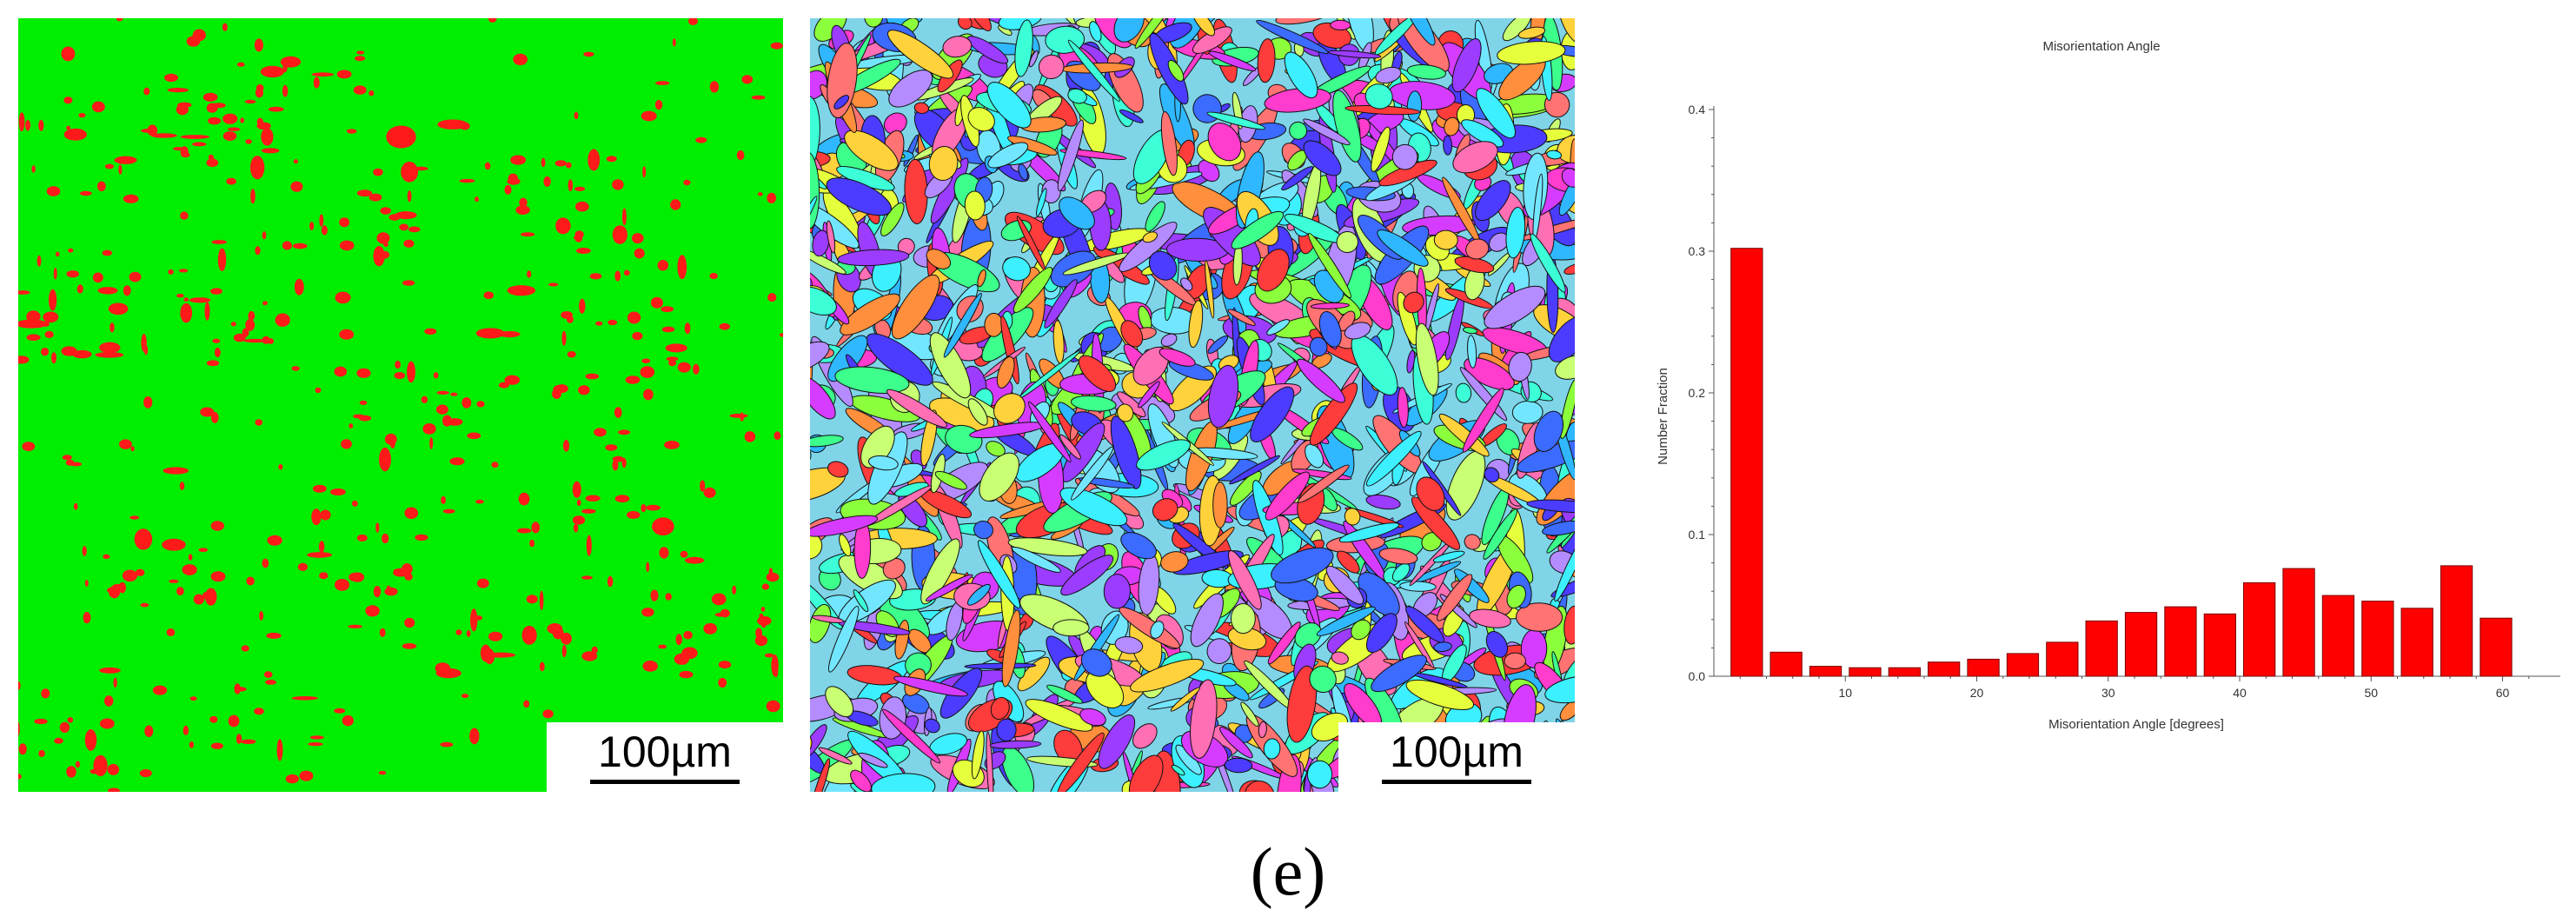 The image size is (2576, 917). I want to click on x-tick-label: 60, so click(2503, 693).